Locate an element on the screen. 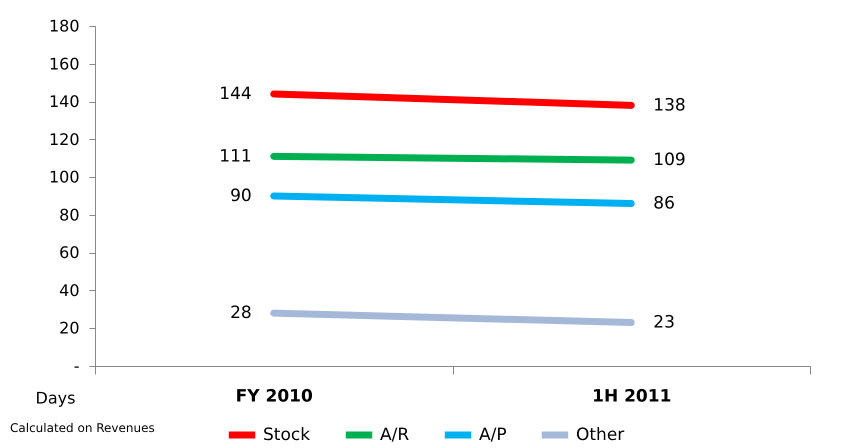  data-label: 109 is located at coordinates (669, 160).